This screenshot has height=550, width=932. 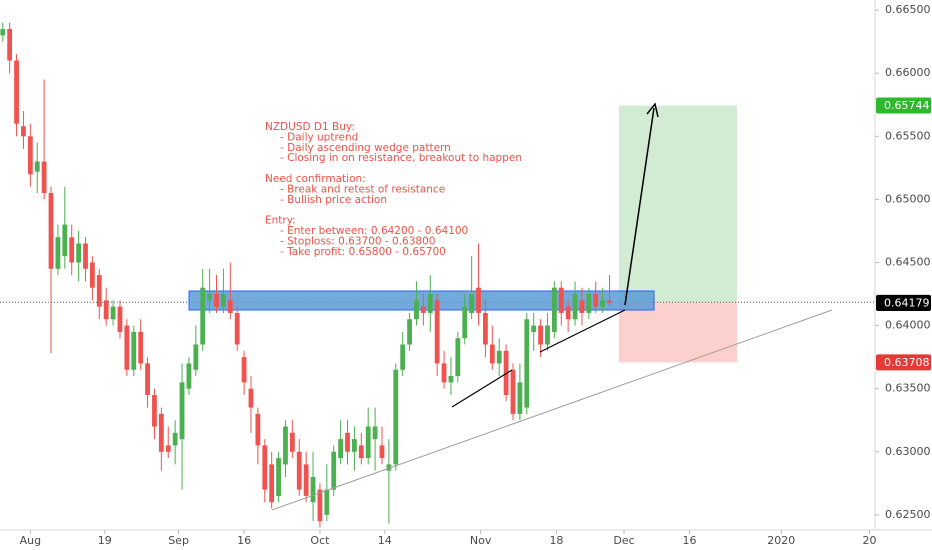 I want to click on note-item: - Break and retest of resistance, so click(x=362, y=189).